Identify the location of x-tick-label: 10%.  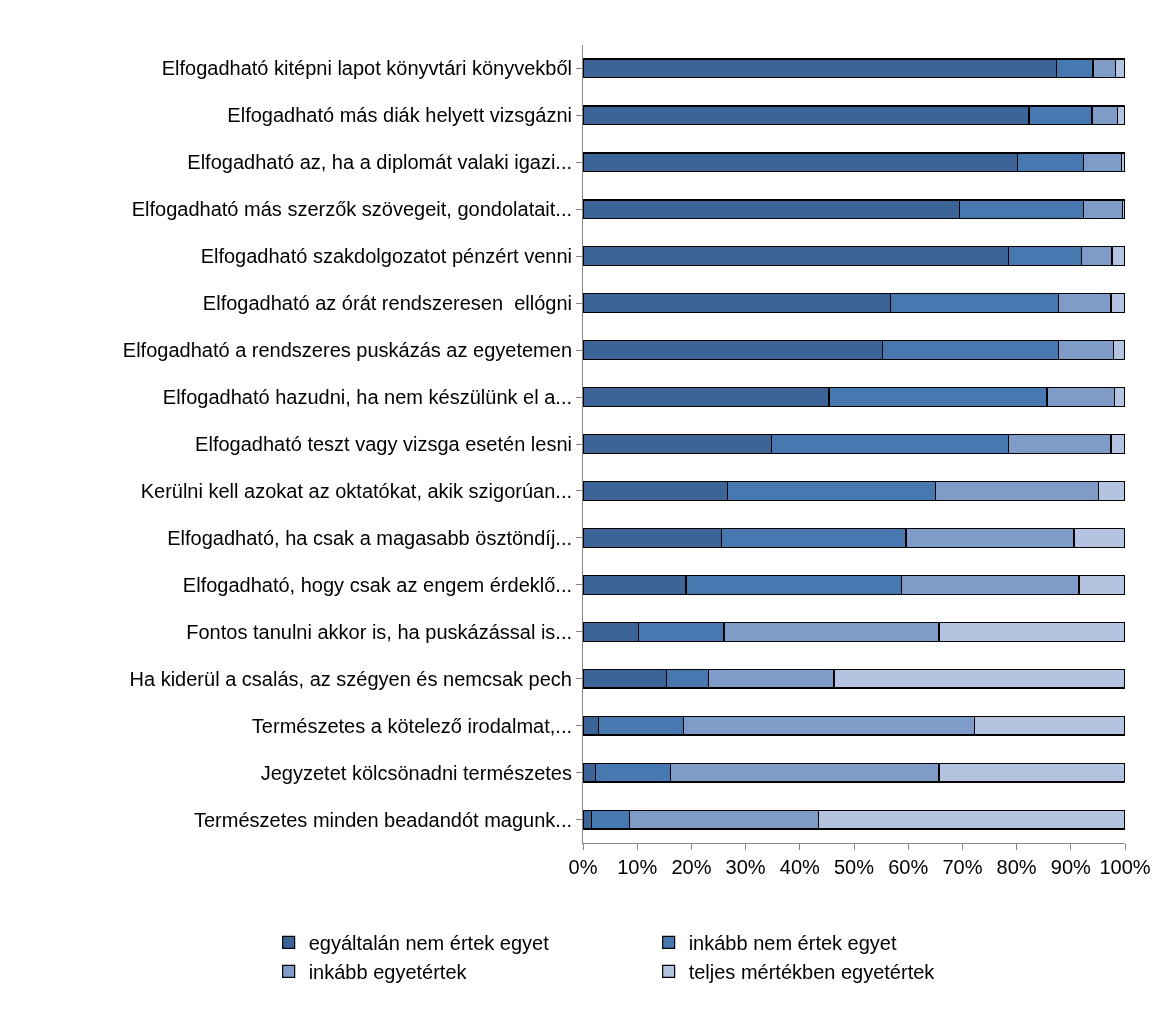
(637, 867).